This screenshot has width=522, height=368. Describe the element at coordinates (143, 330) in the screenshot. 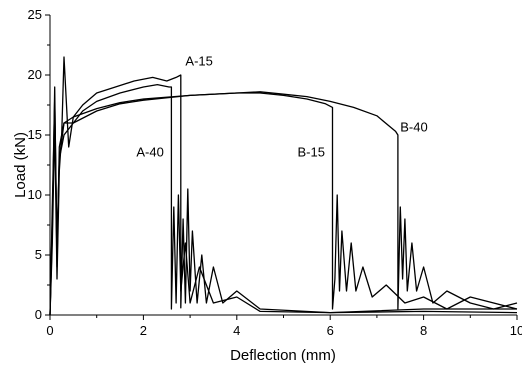

I see `x-tick-label: 2` at that location.